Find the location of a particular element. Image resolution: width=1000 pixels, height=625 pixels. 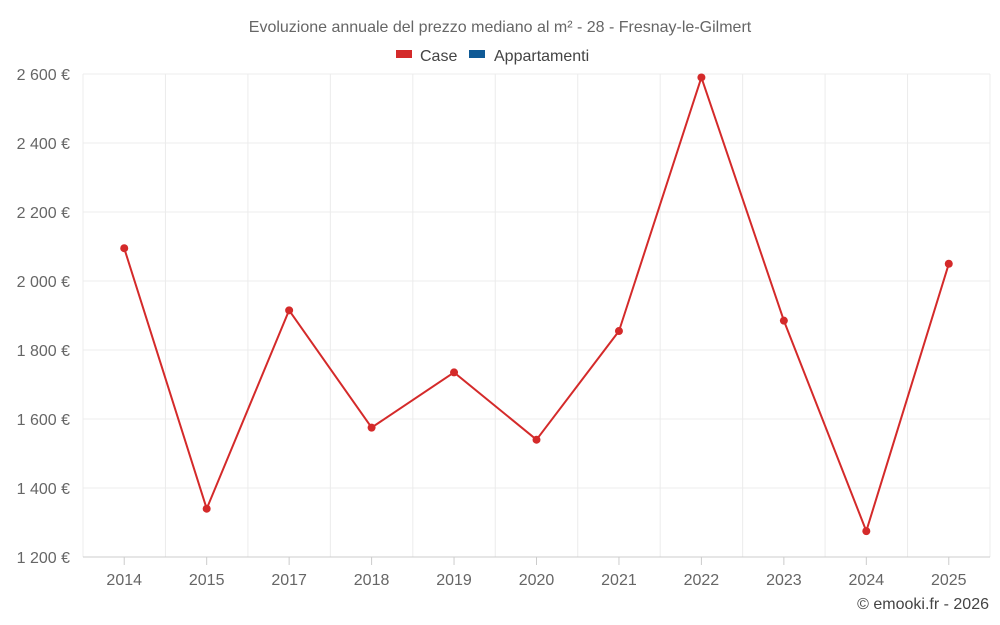

x-tick-label: 2019 is located at coordinates (454, 580).